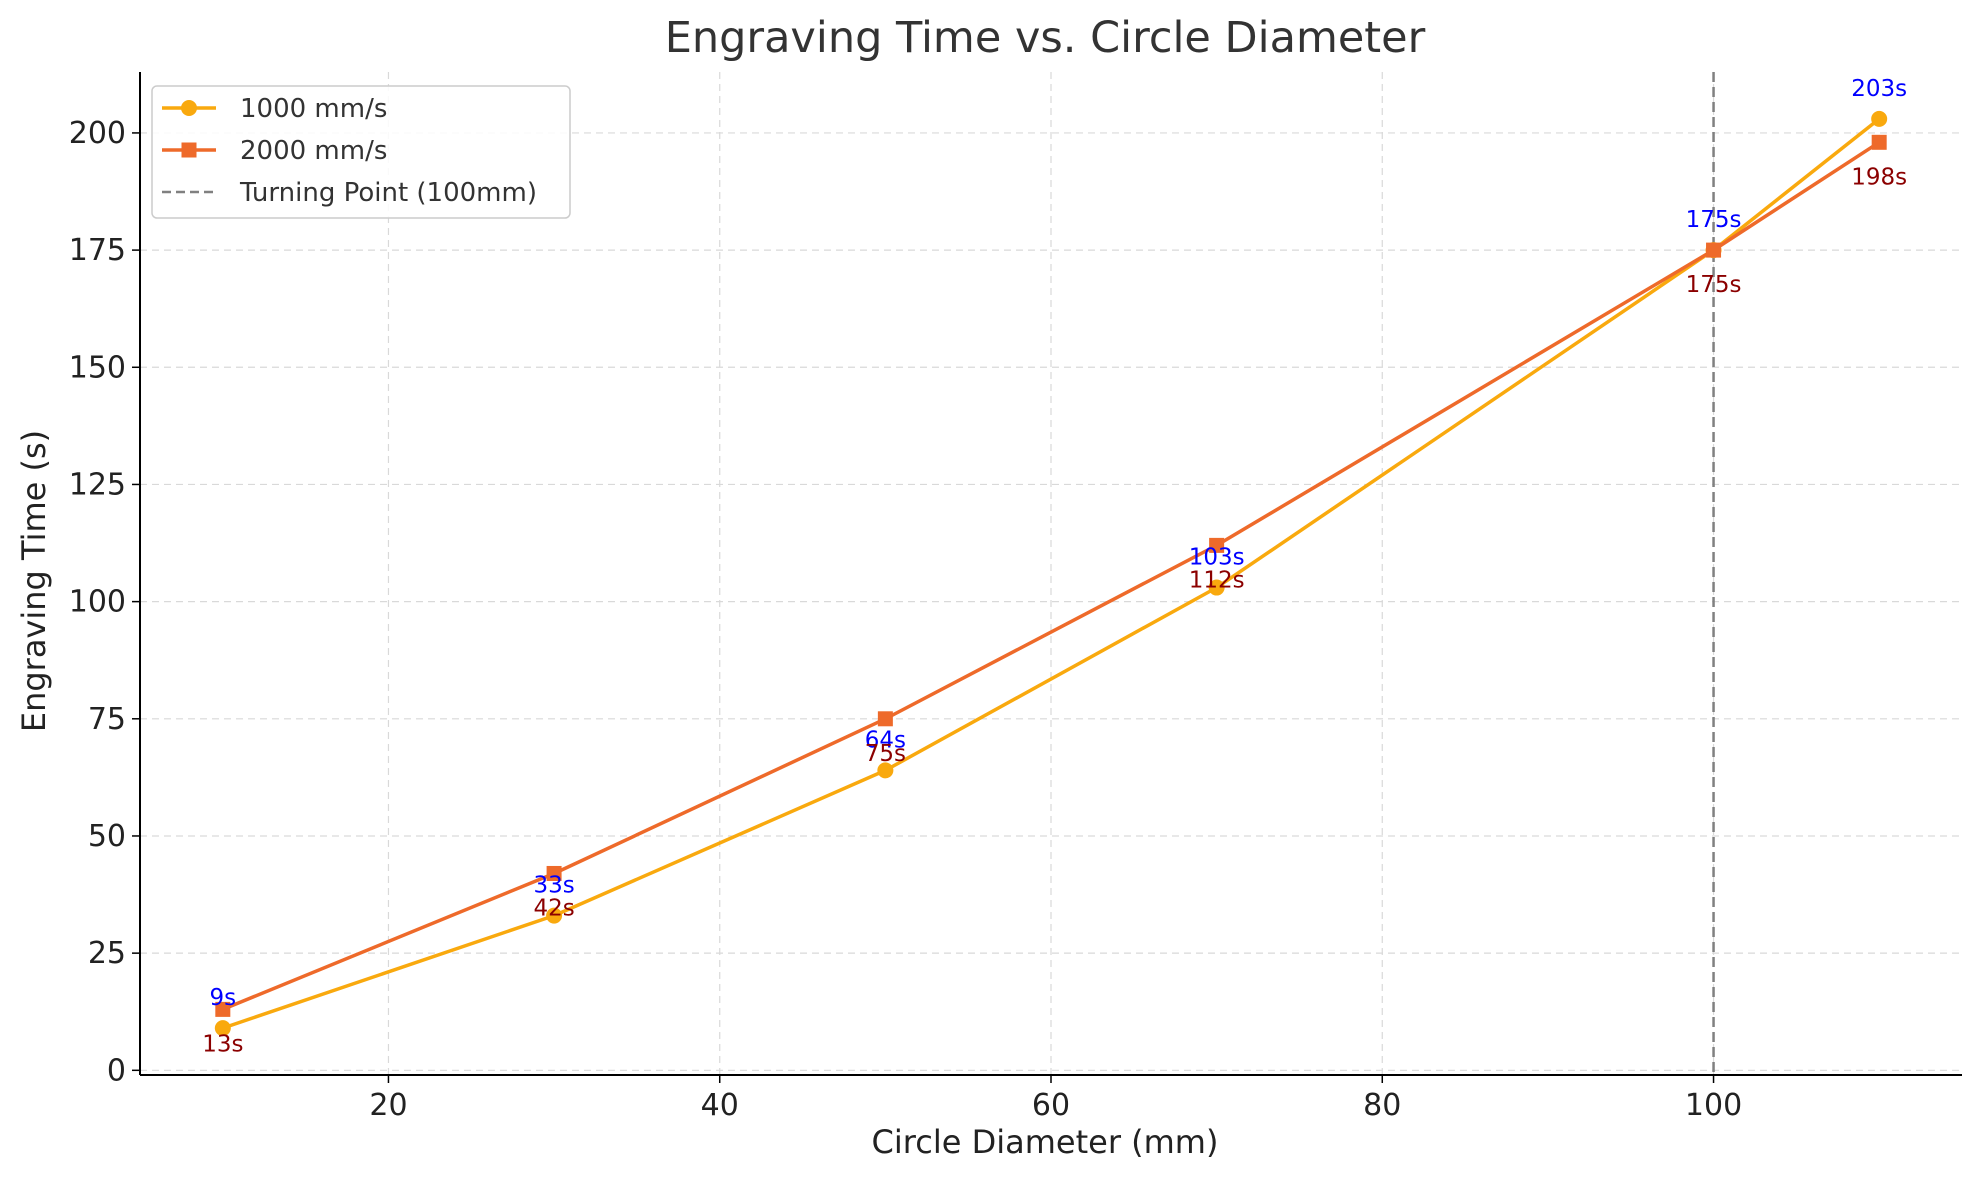  Describe the element at coordinates (885, 754) in the screenshot. I see `data-label: 75s` at that location.